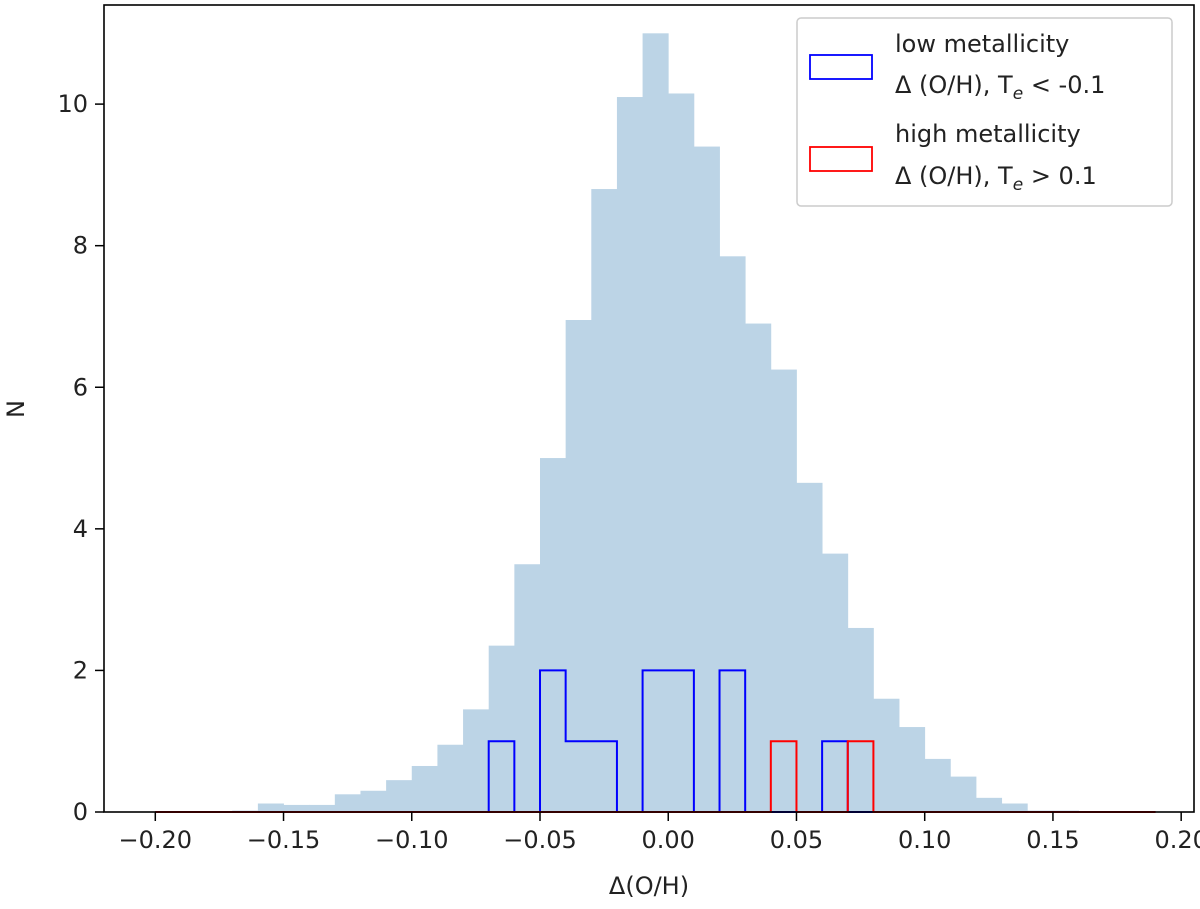 This screenshot has width=1200, height=909. Describe the element at coordinates (80, 387) in the screenshot. I see `y-tick-label: 6` at that location.